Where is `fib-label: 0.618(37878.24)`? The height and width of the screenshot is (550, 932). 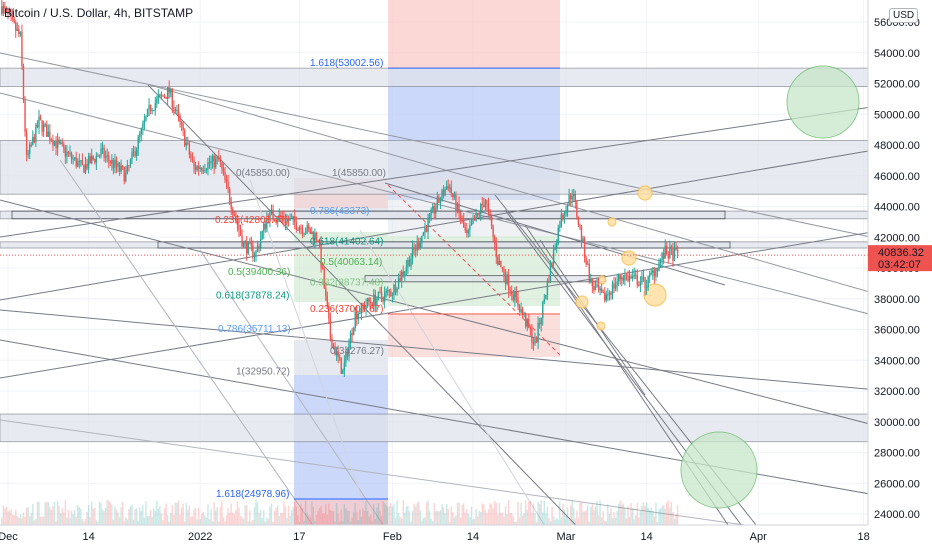
fib-label: 0.618(37878.24) is located at coordinates (252, 296).